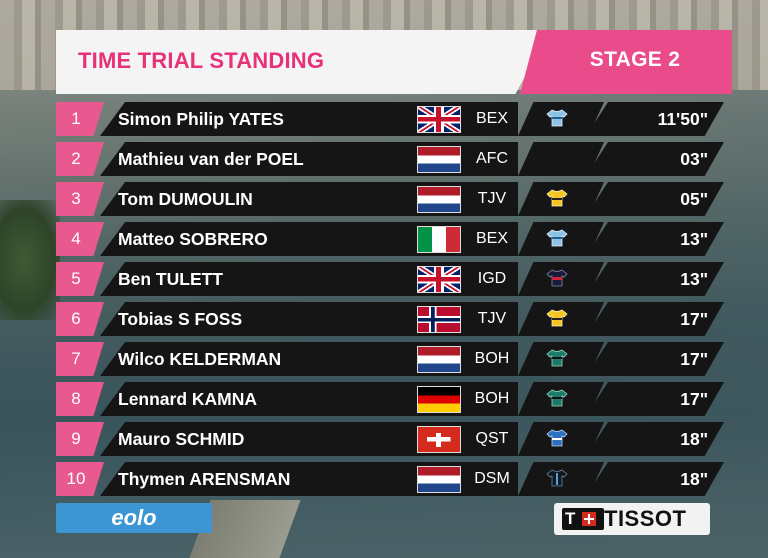 This screenshot has height=558, width=768. I want to click on germany-flag-icon, so click(439, 399).